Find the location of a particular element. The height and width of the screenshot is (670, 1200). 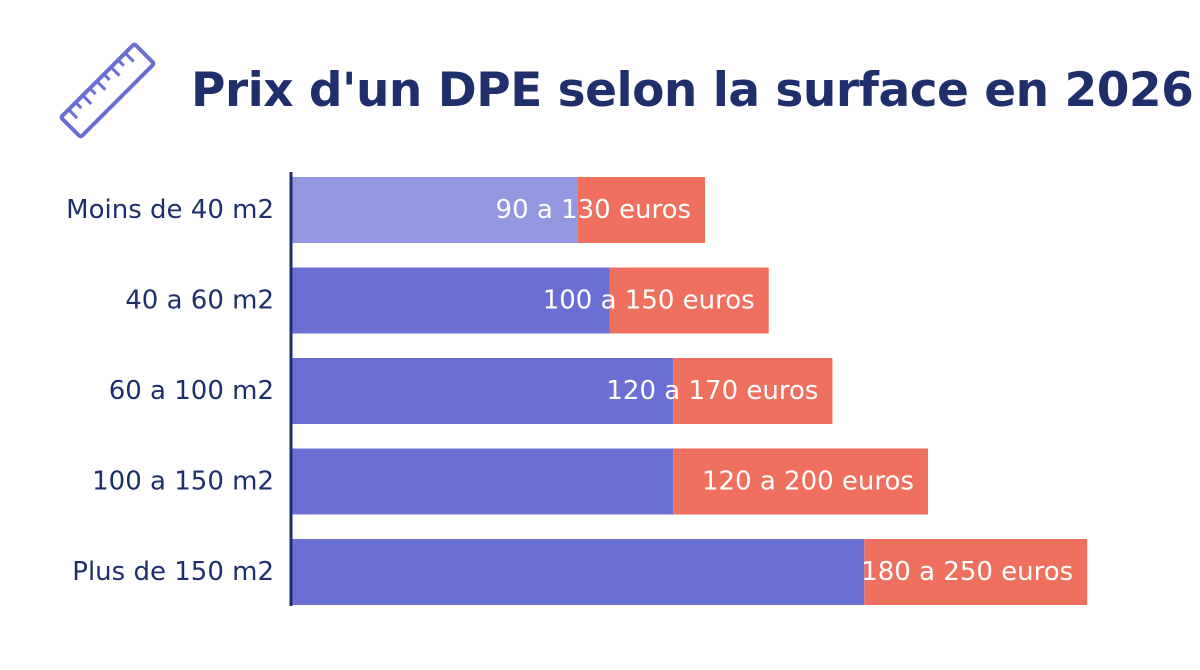

price-range-label: 180 a 250 euros is located at coordinates (967, 572).